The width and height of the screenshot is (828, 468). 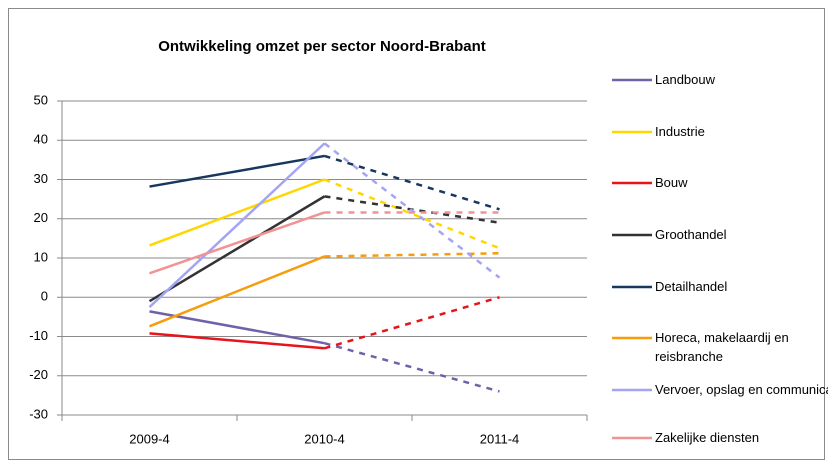 What do you see at coordinates (41, 139) in the screenshot?
I see `y-tick-label: 40` at bounding box center [41, 139].